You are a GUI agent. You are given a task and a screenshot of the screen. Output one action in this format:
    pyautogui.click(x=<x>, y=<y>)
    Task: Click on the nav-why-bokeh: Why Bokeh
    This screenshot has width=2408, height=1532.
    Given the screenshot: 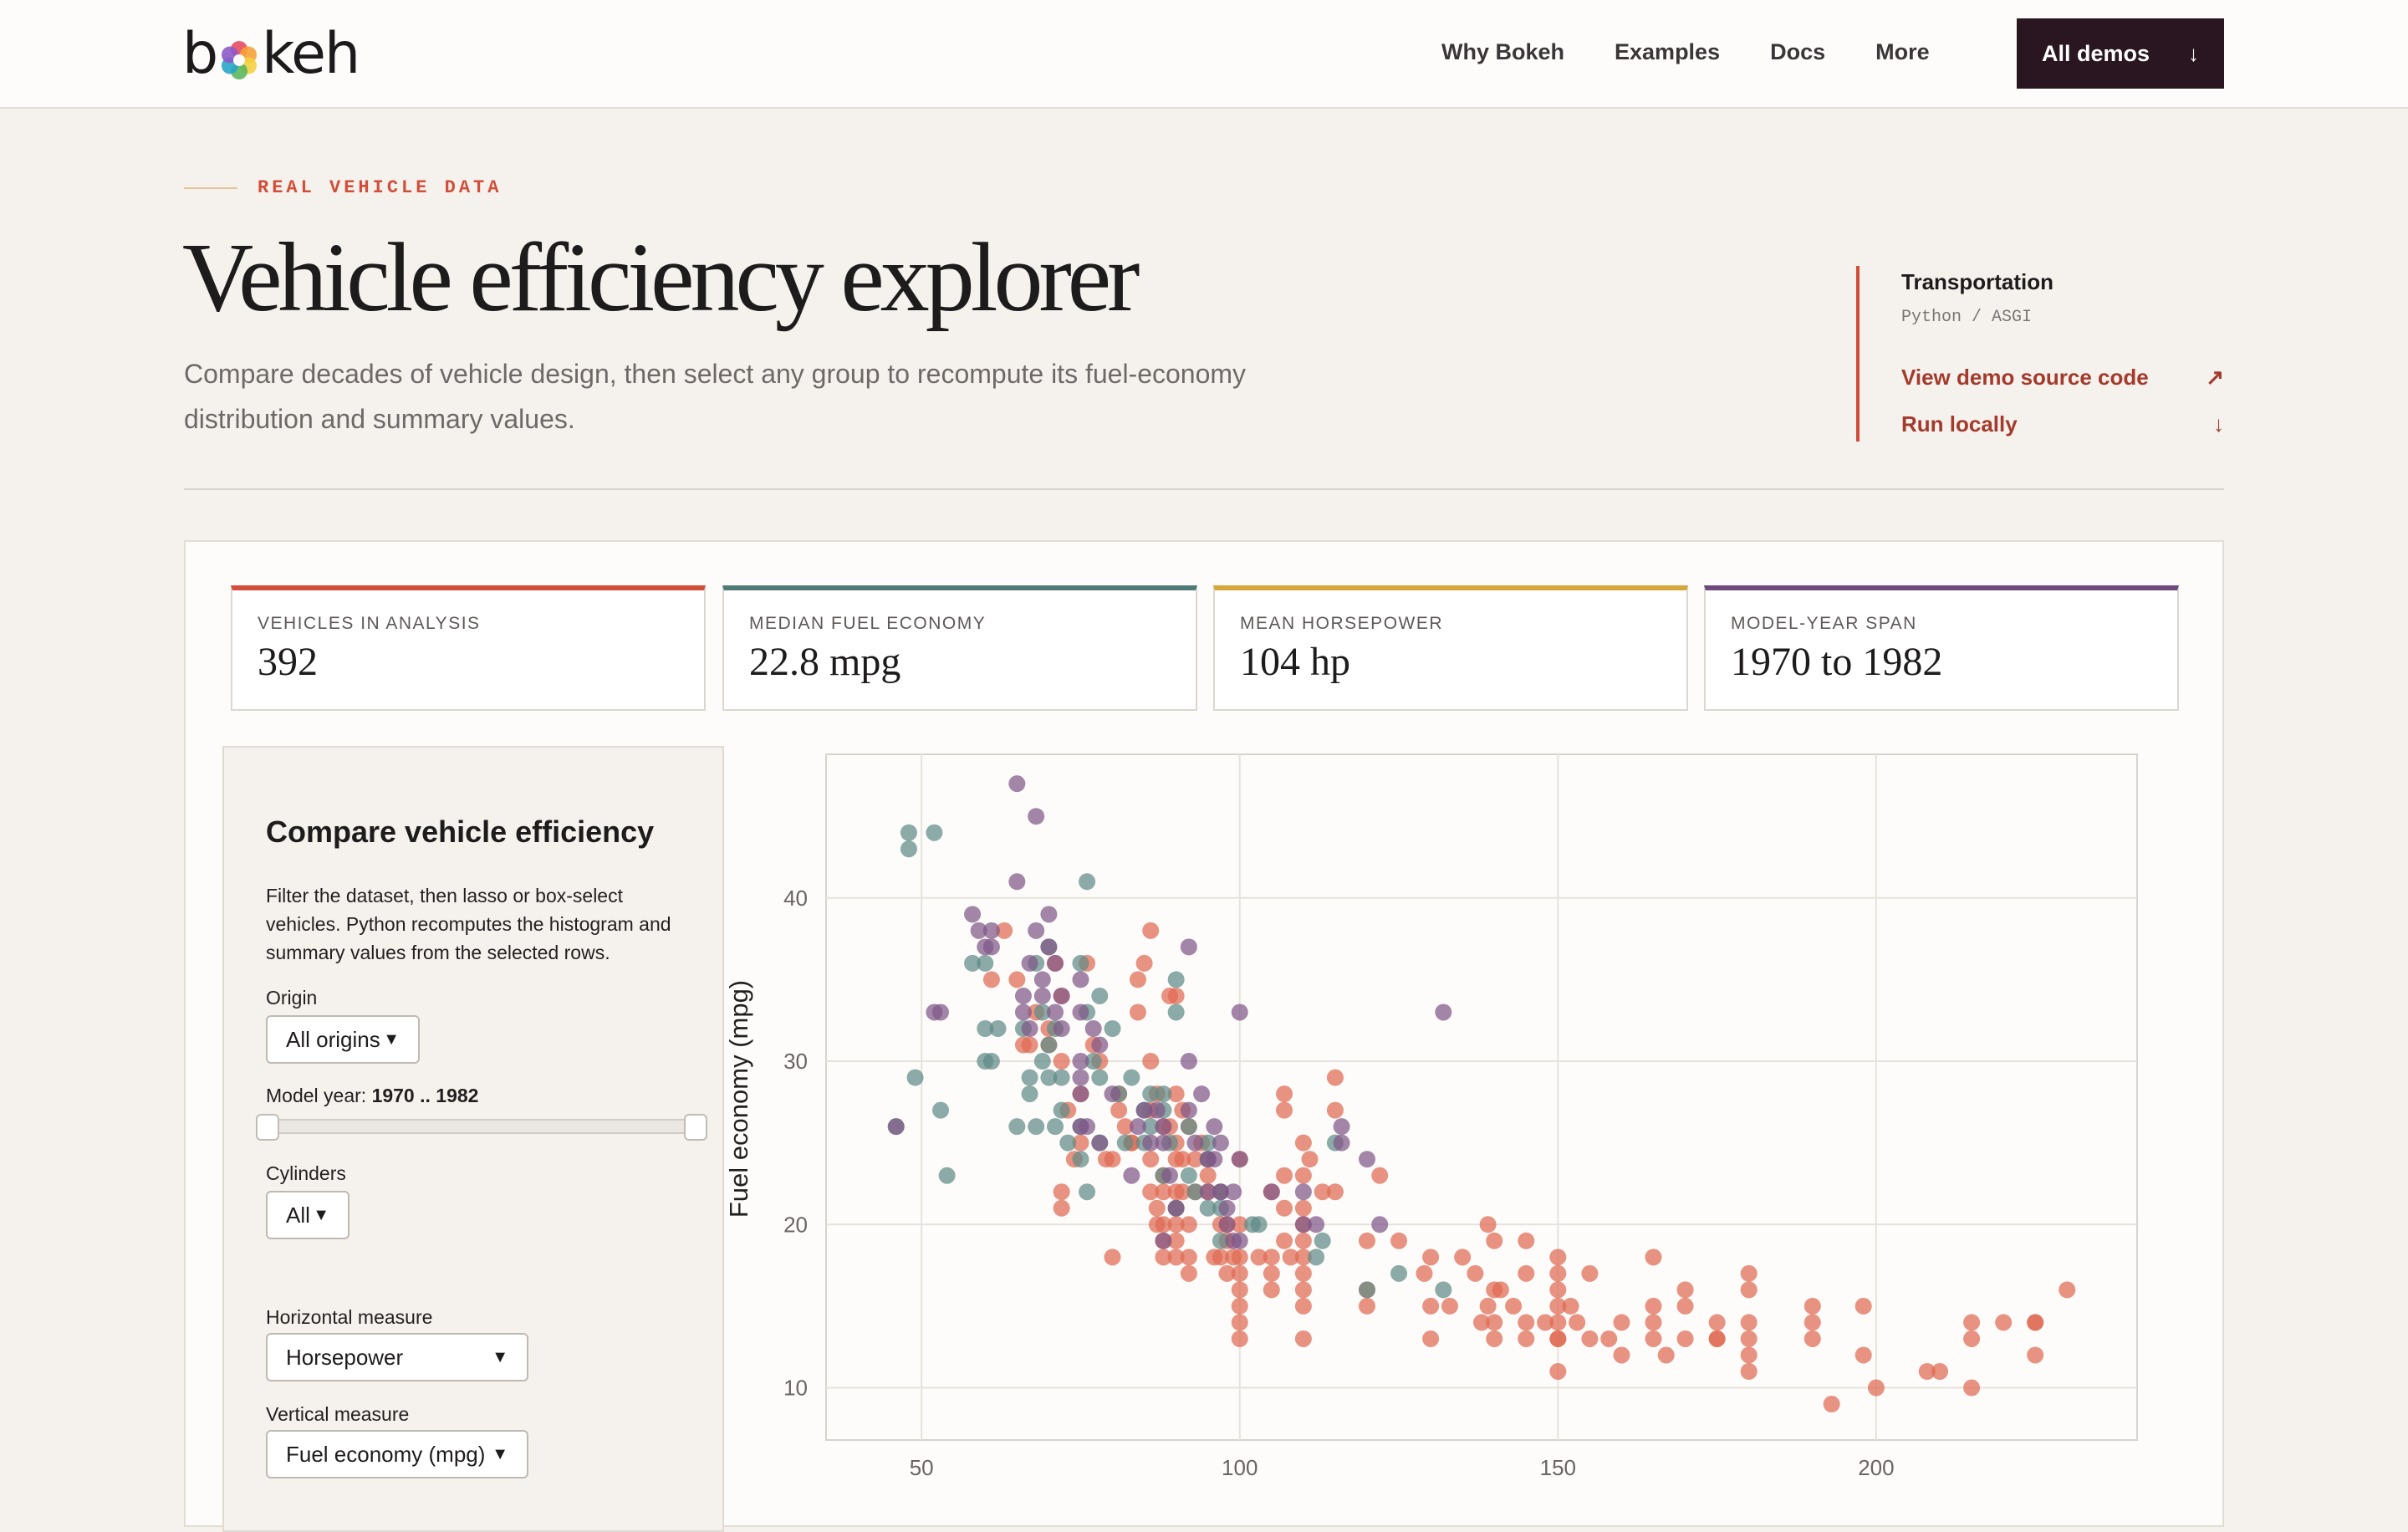 What is the action you would take?
    pyautogui.click(x=1502, y=52)
    